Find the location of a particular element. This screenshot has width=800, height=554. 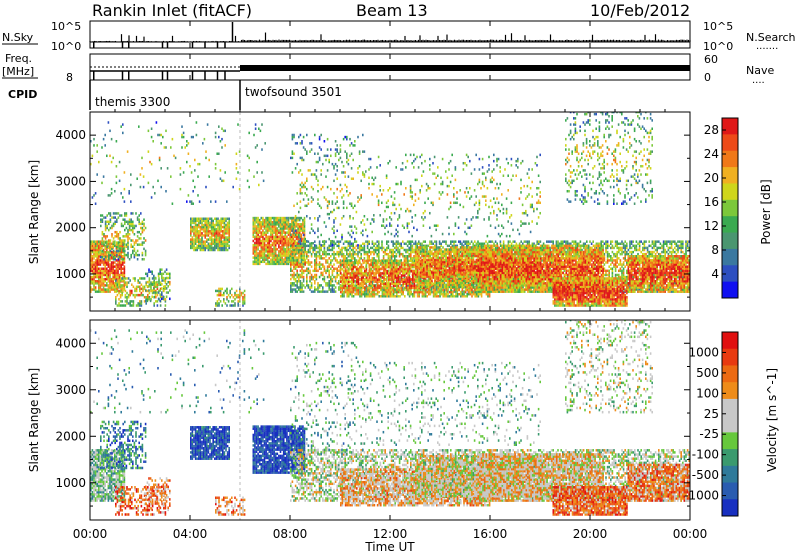

nsearch-label: N.Search is located at coordinates (771, 37).